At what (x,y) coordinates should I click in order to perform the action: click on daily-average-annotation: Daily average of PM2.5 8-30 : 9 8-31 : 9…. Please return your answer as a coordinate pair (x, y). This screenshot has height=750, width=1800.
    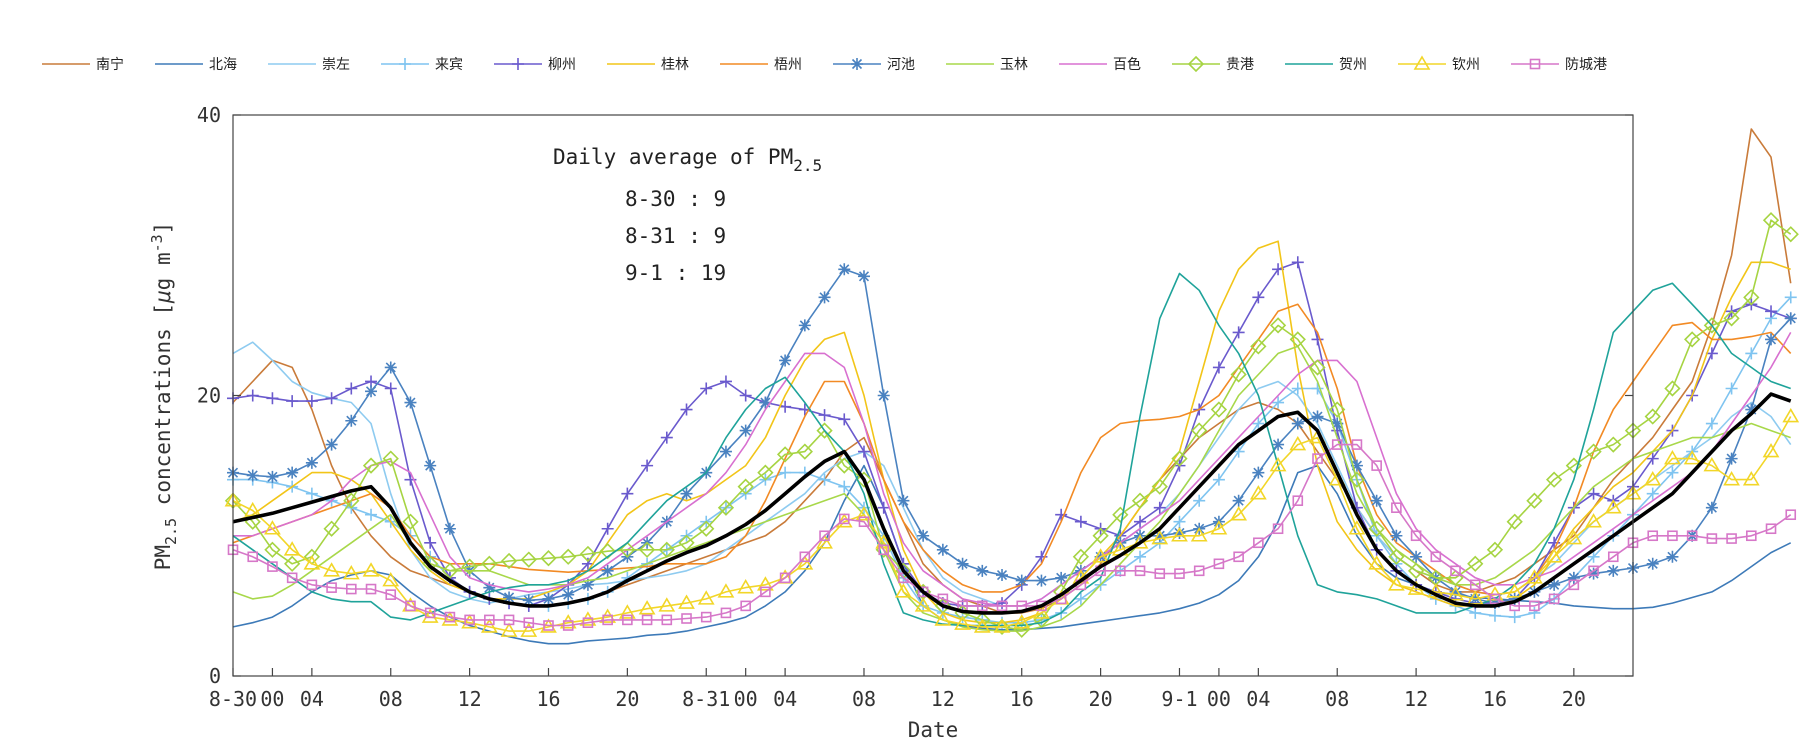
    Looking at the image, I should click on (687, 215).